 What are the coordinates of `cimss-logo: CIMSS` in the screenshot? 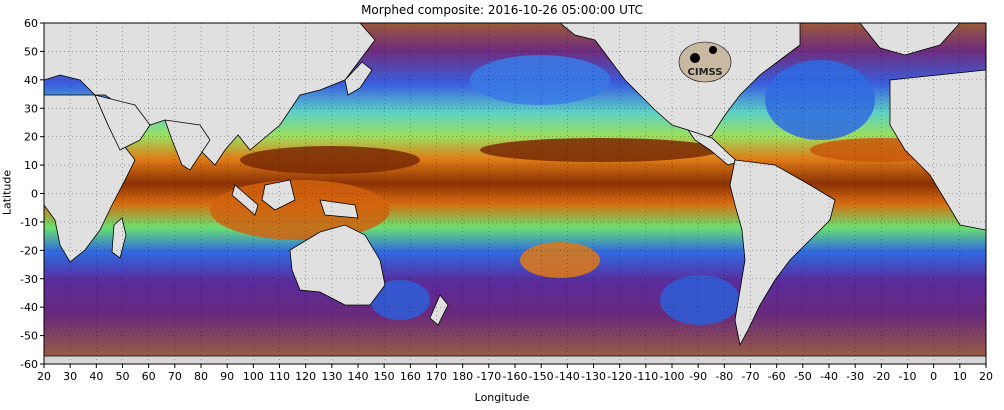 It's located at (705, 62).